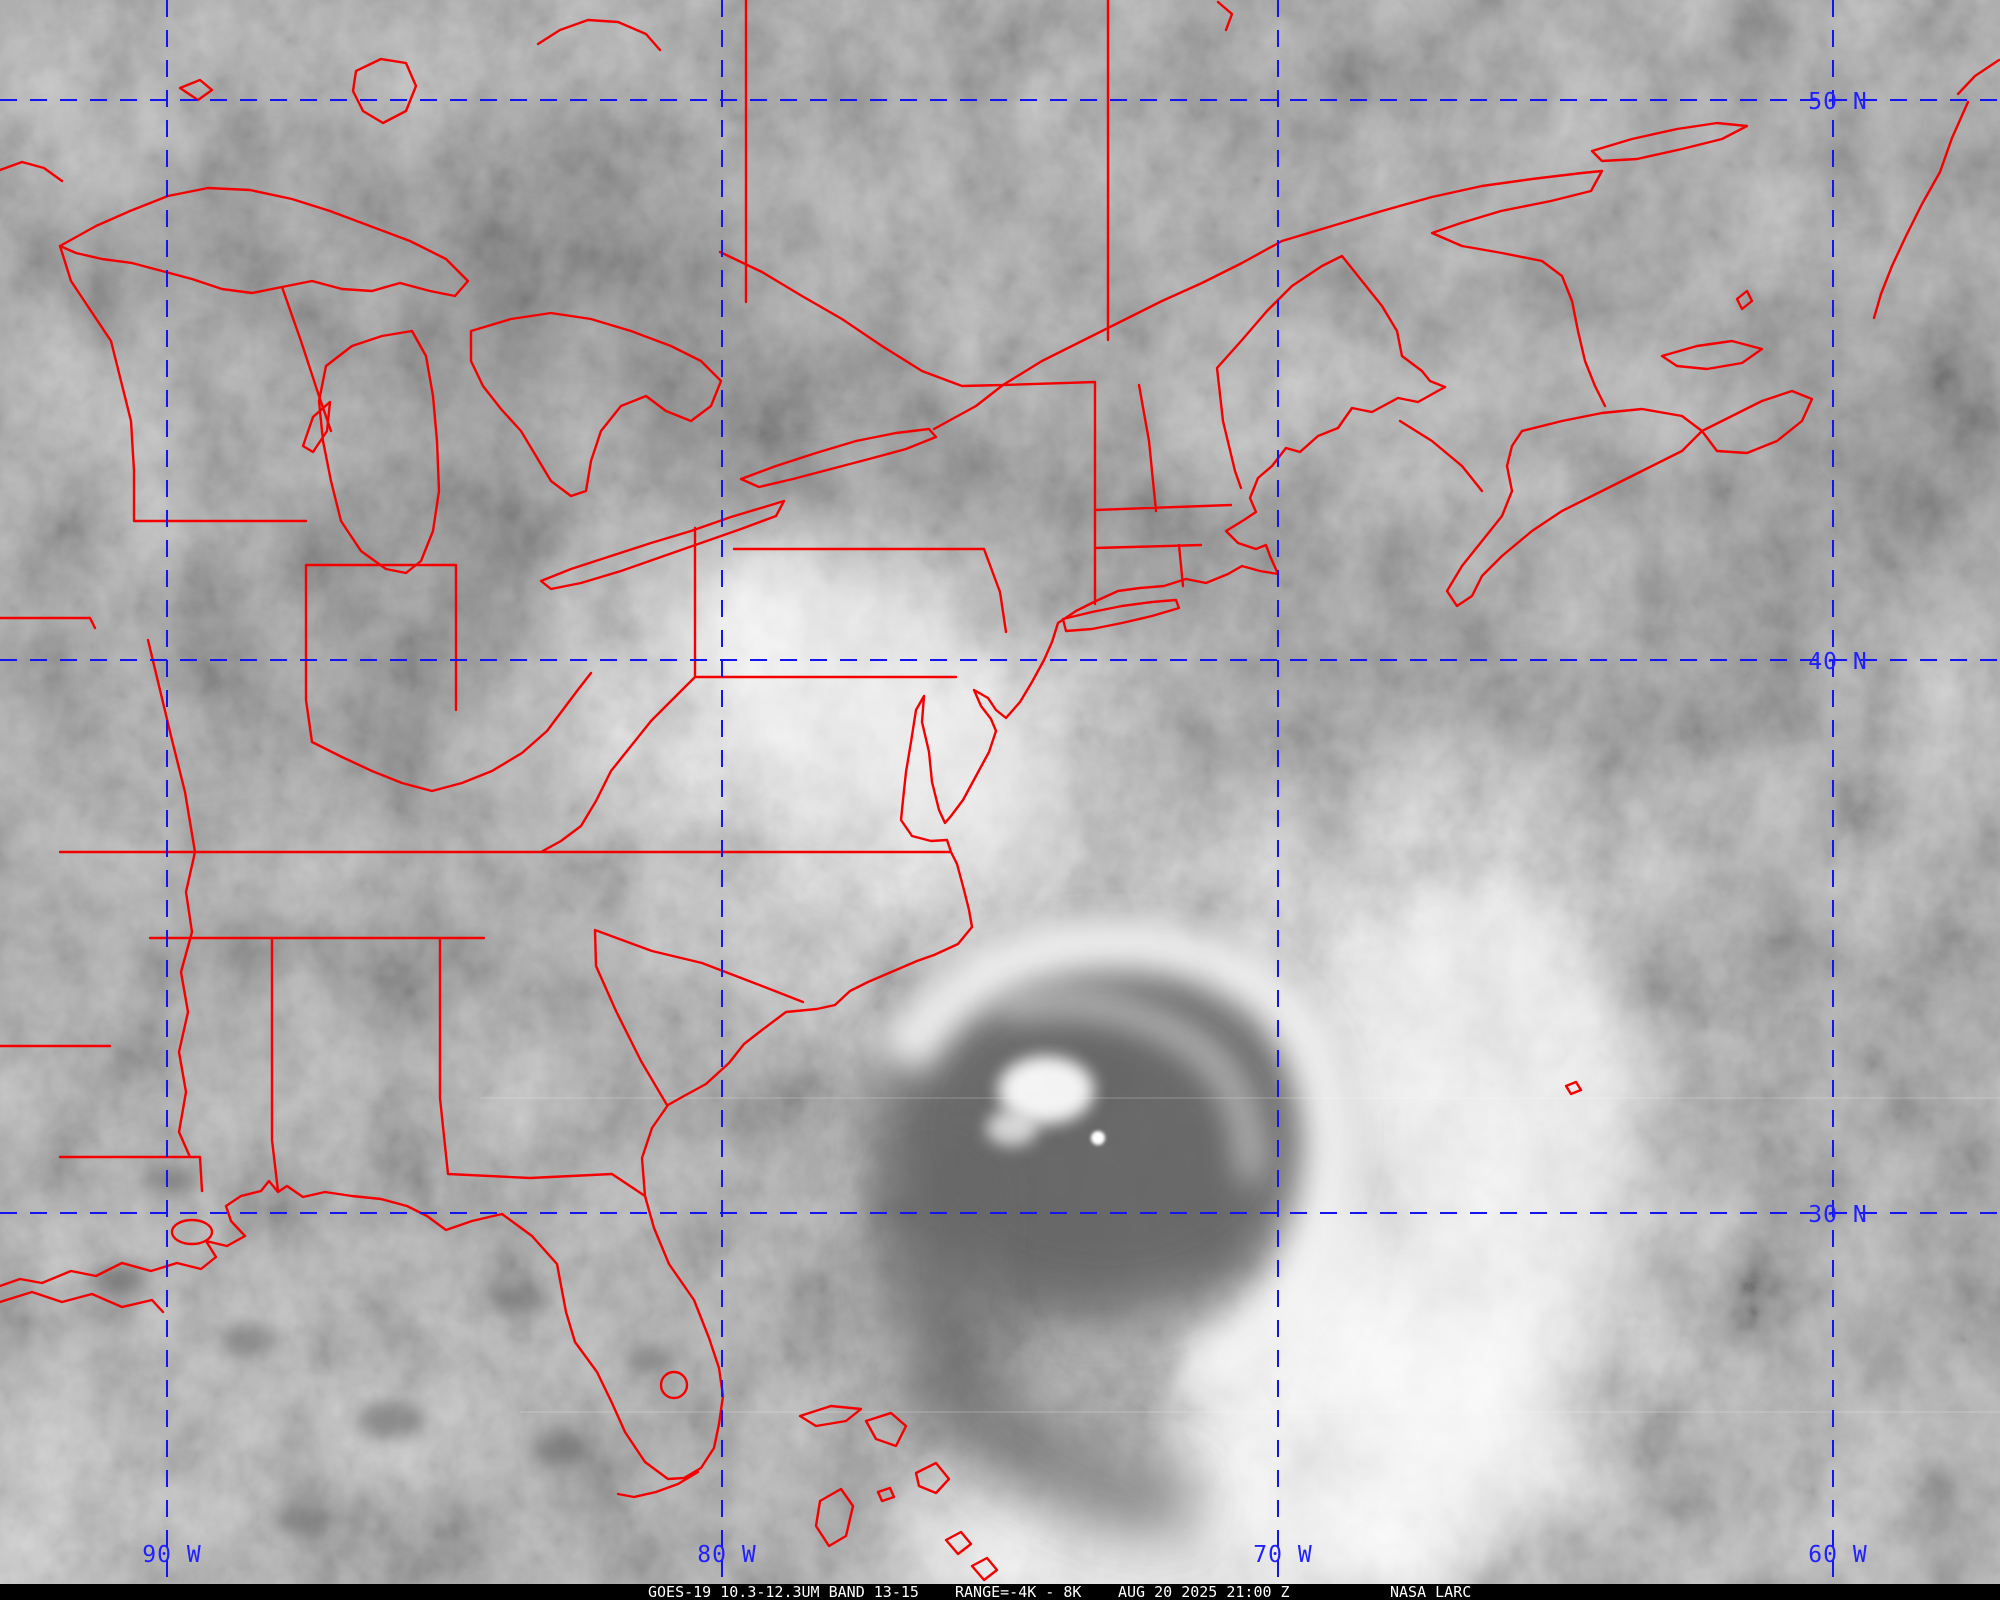 The image size is (2000, 1600). What do you see at coordinates (791, 1197) in the screenshot?
I see `gulf-small-features` at bounding box center [791, 1197].